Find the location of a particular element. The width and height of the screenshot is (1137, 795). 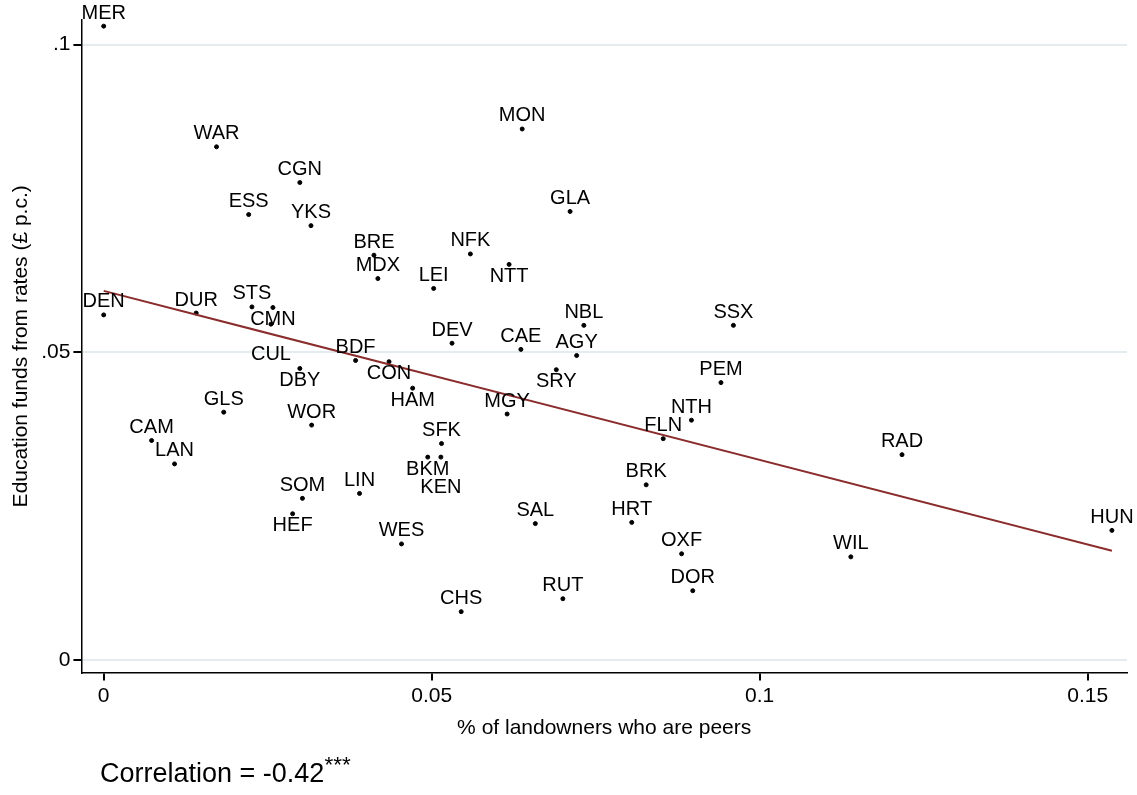

x-tick-label: 0 is located at coordinates (103, 694).